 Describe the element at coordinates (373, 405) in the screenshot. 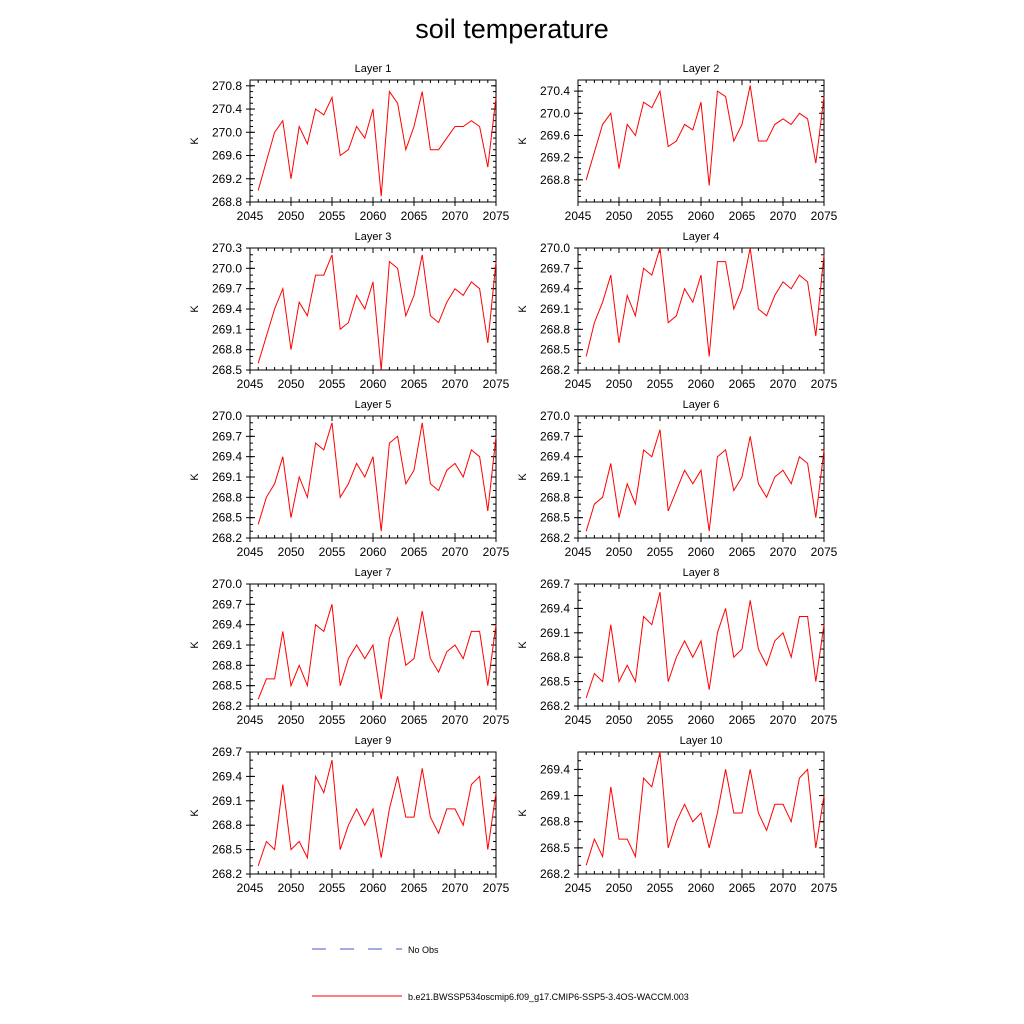

I see `panel-title: Layer 5` at that location.